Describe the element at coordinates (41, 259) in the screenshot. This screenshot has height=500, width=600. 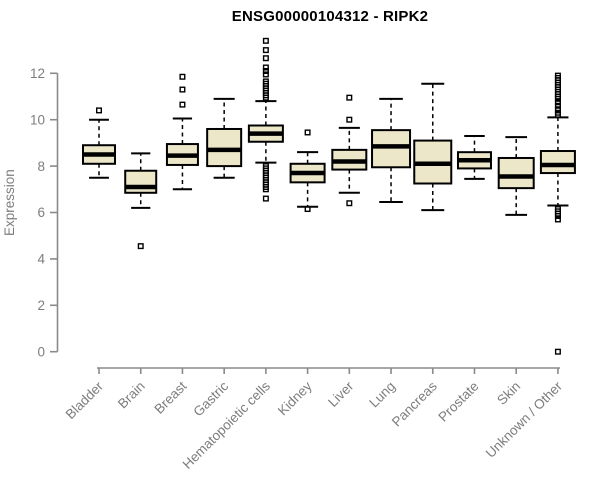
I see `y-tick-label: 4` at that location.